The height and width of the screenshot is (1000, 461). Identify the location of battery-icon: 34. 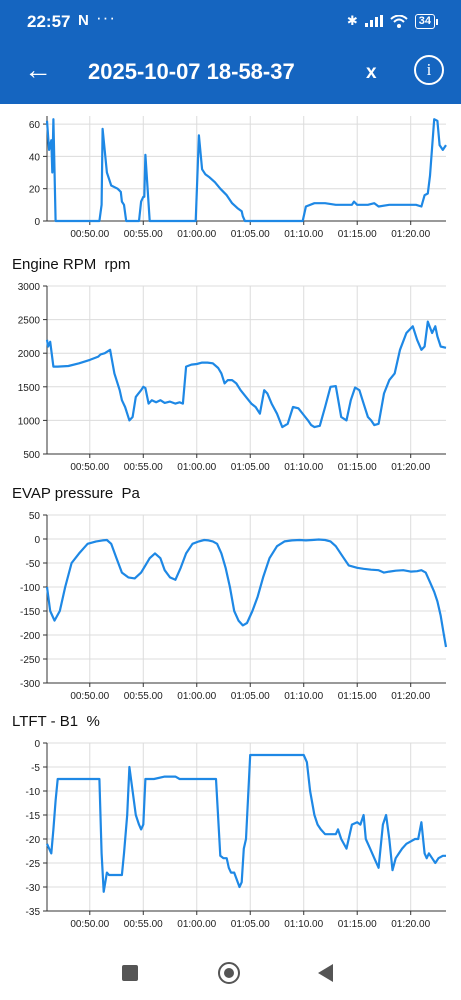
(426, 21).